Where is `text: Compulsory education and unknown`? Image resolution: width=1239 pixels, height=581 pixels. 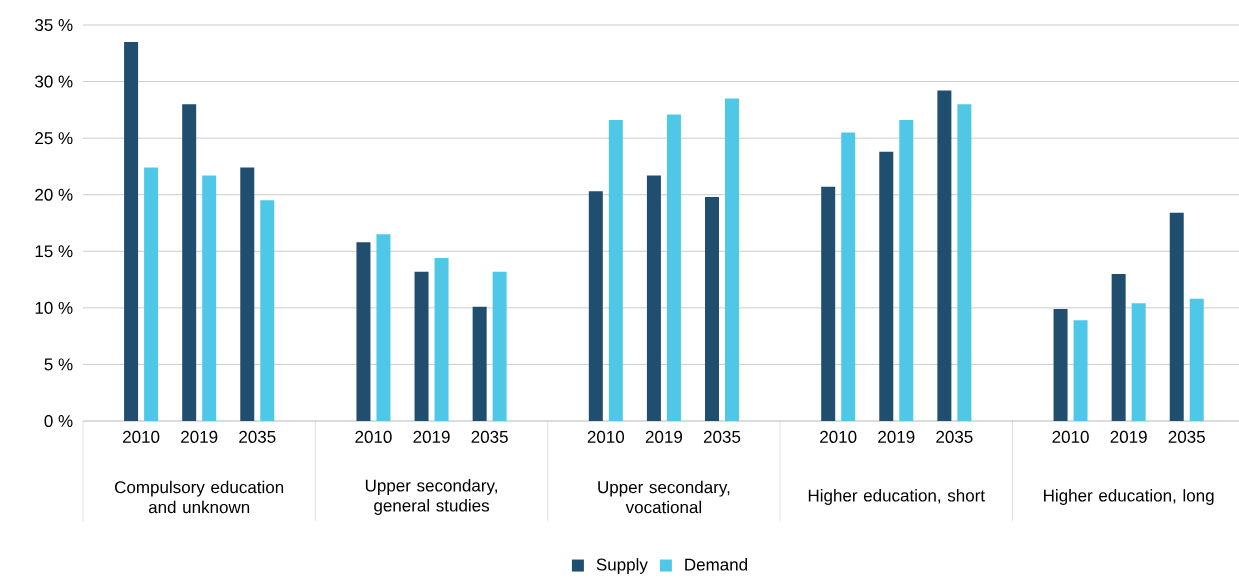 text: Compulsory education and unknown is located at coordinates (199, 497).